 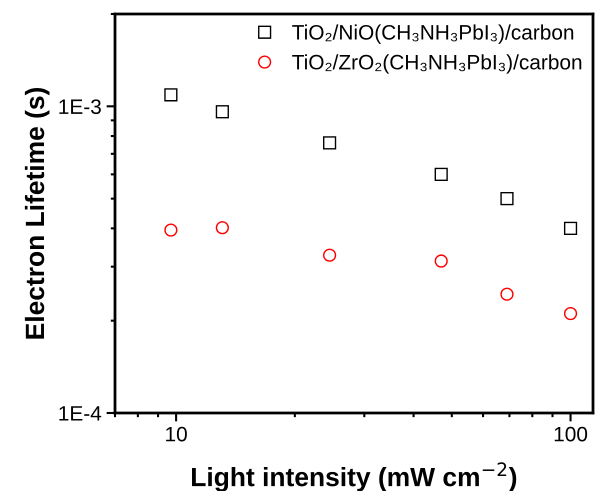 What do you see at coordinates (433, 34) in the screenshot?
I see `legend-label: TiO₂/NiO(CH₃NH₃PbI₃)/carbon` at bounding box center [433, 34].